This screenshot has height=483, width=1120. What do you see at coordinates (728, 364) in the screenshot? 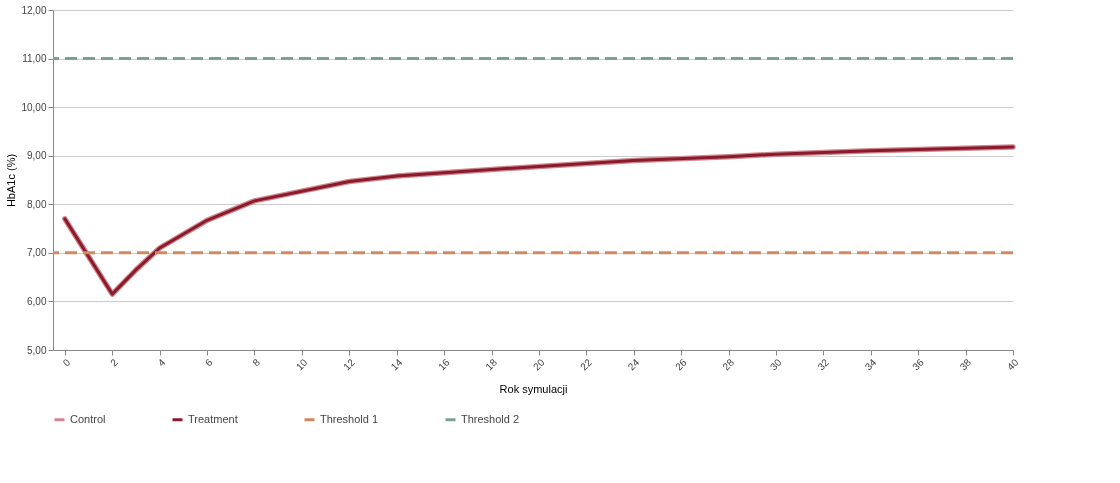
I see `x-tick-label: 28` at bounding box center [728, 364].